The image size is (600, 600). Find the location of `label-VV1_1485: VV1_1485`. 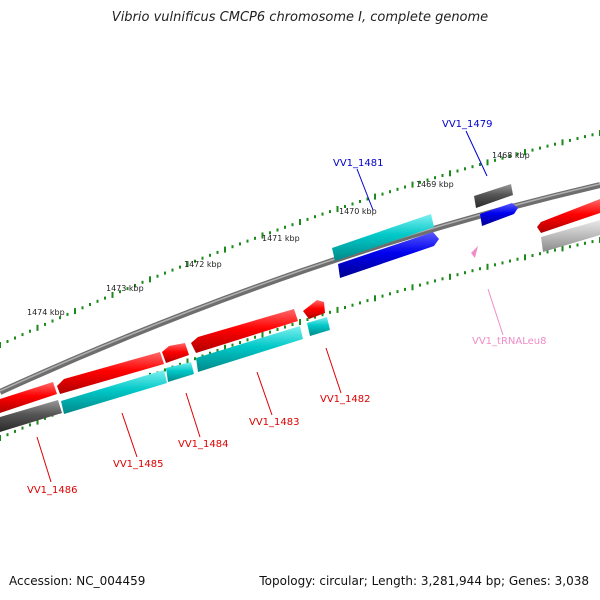

label-VV1_1485: VV1_1485 is located at coordinates (138, 464).